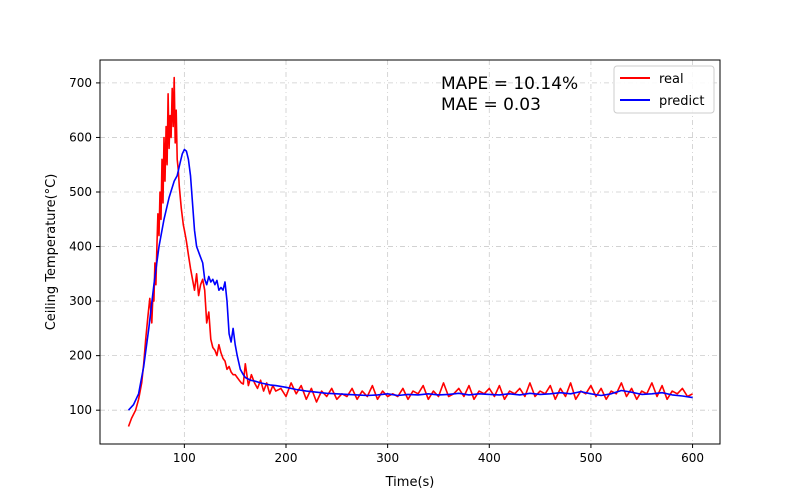  Describe the element at coordinates (80, 410) in the screenshot. I see `y-tick-label: 100` at that location.